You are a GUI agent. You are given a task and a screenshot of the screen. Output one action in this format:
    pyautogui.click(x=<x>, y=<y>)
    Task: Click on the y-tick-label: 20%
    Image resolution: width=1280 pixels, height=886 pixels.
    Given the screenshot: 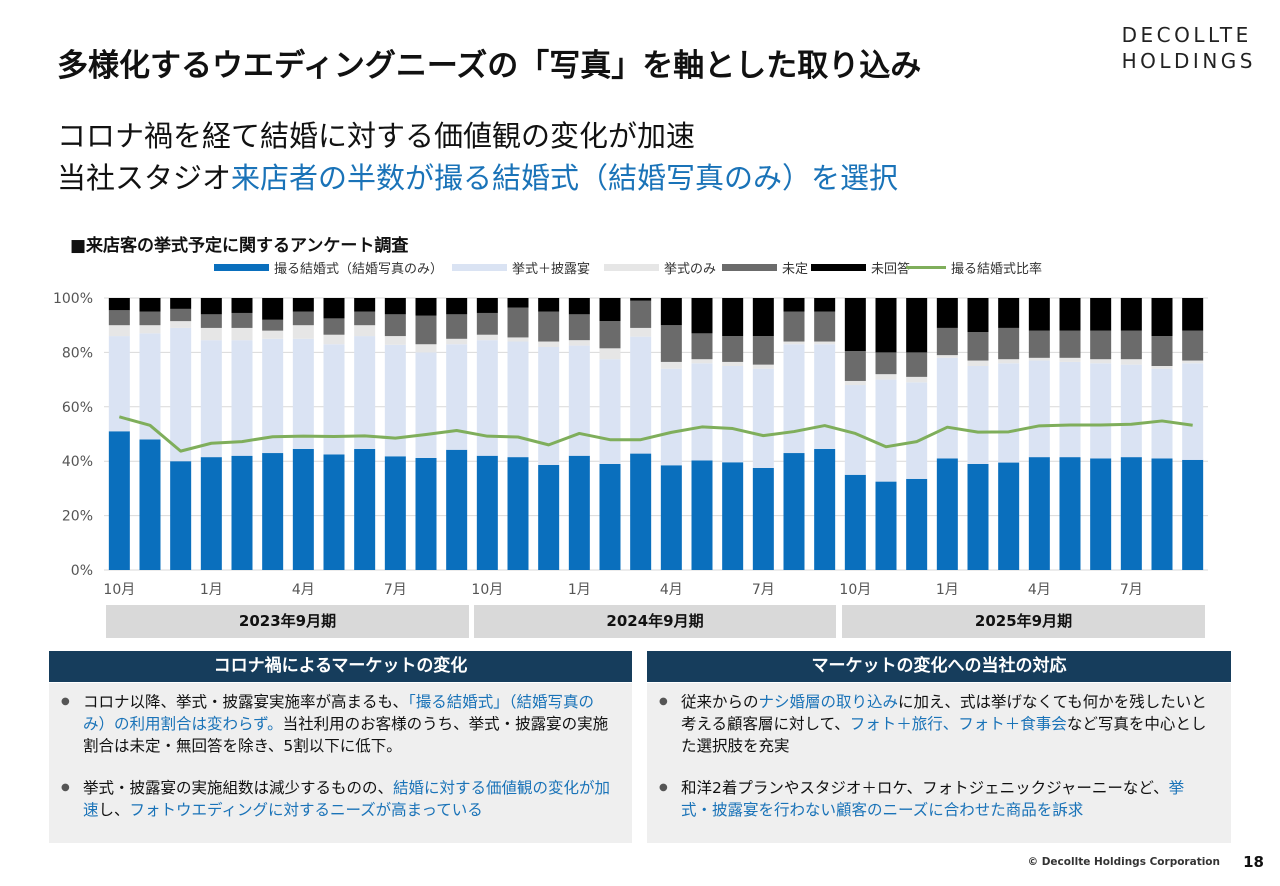 What is the action you would take?
    pyautogui.click(x=77, y=517)
    